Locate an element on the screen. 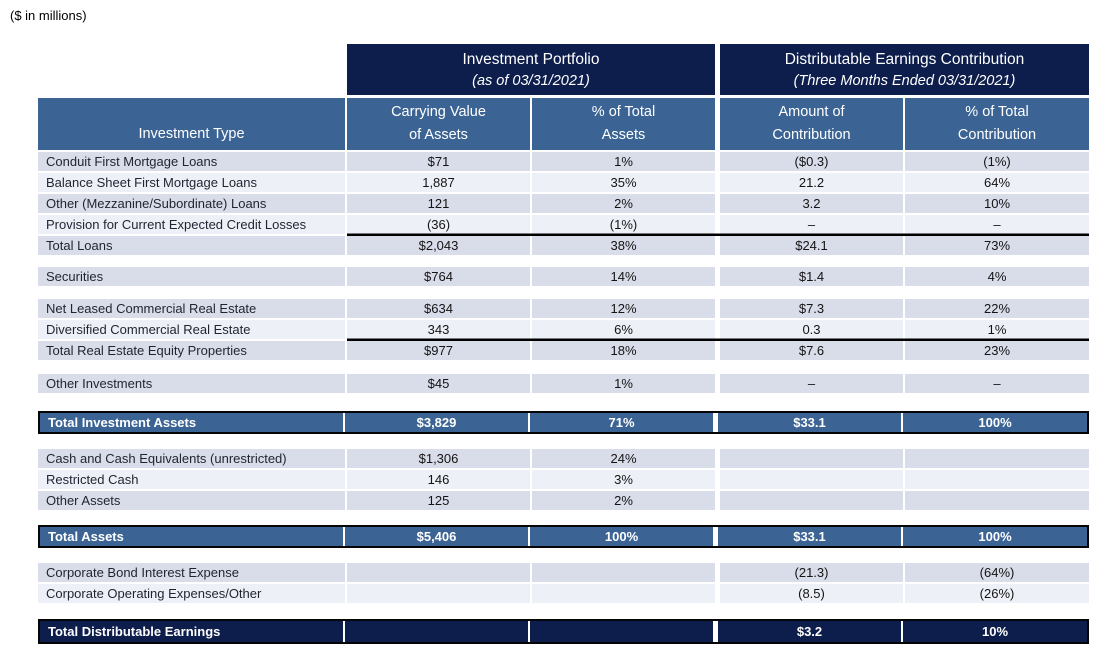  row-label: Diversified Commercial Real Estate is located at coordinates (191, 329).